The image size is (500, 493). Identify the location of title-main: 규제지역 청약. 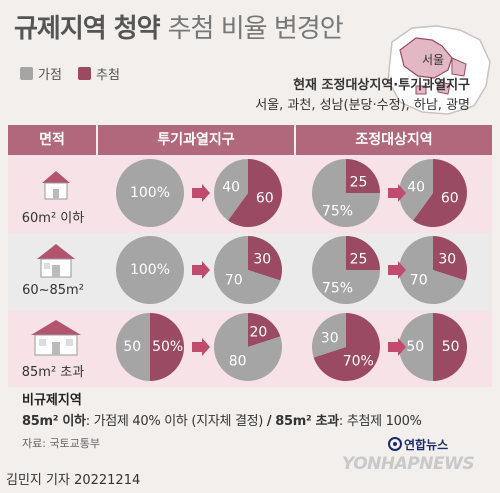
(87, 29).